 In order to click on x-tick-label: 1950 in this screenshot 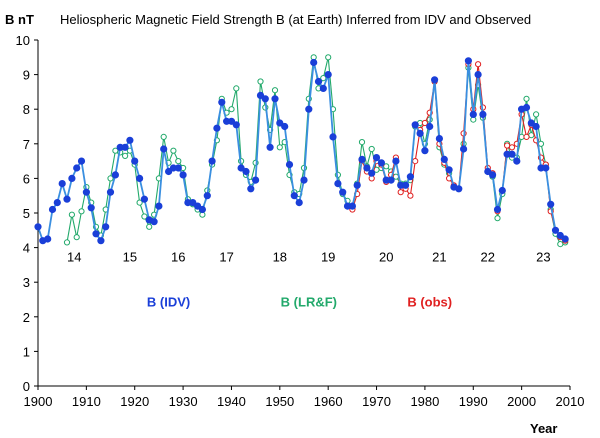, I will do `click(279, 401)`.